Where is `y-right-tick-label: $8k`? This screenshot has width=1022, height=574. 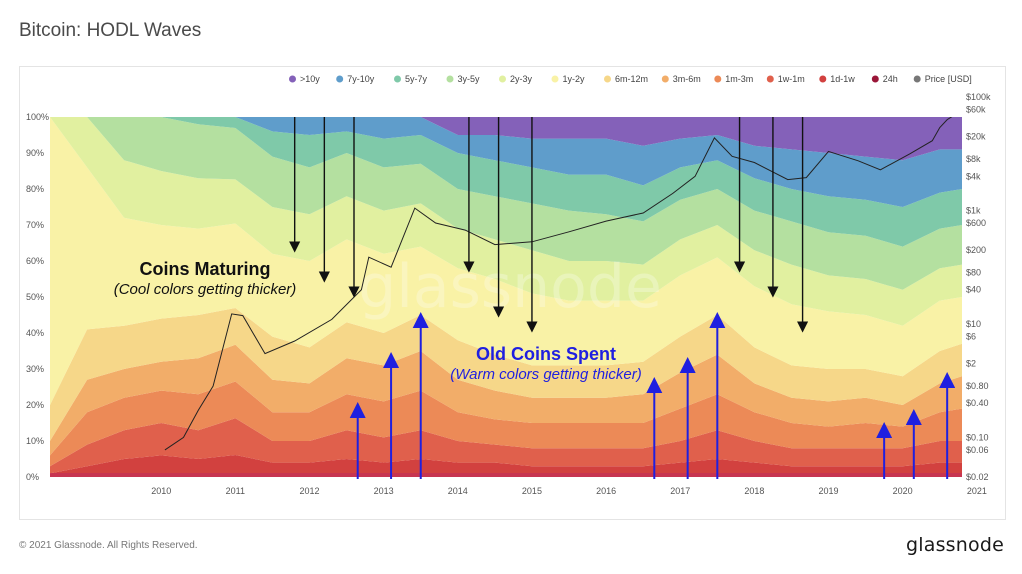 y-right-tick-label: $8k is located at coordinates (973, 159).